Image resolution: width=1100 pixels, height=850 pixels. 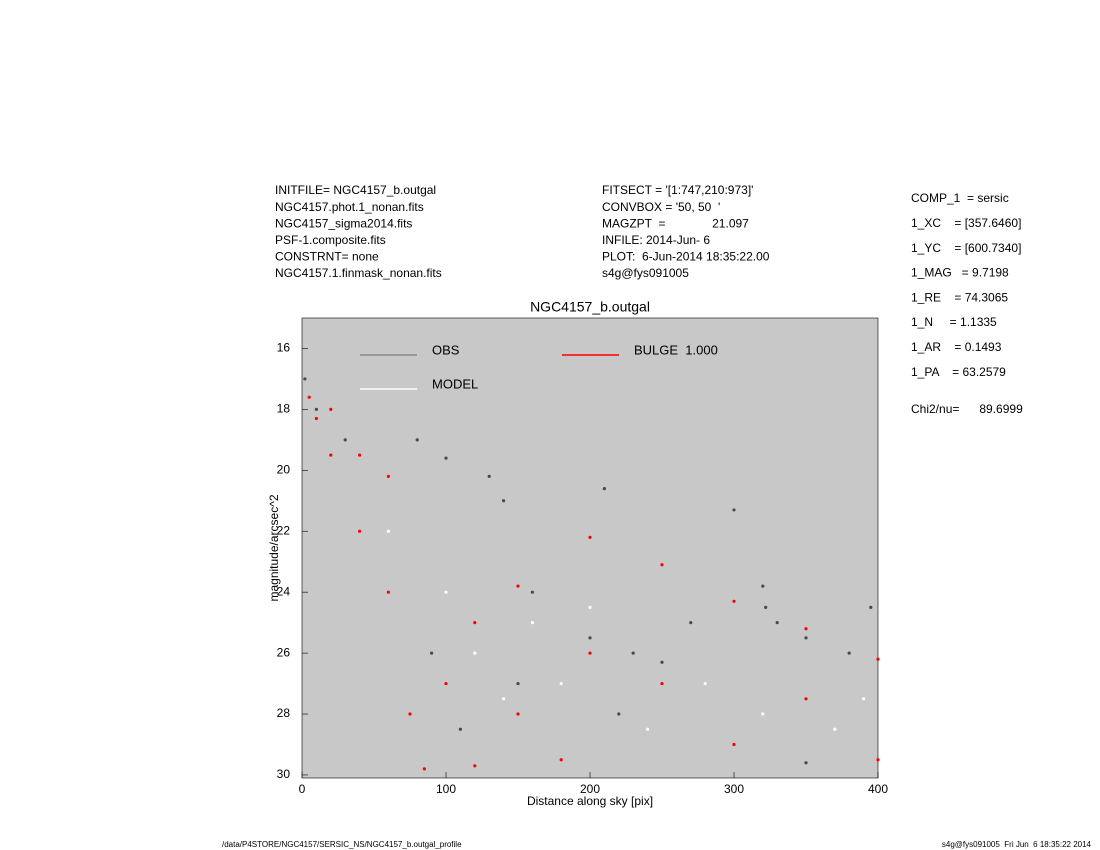 I want to click on y-tick-label: 18, so click(x=284, y=409).